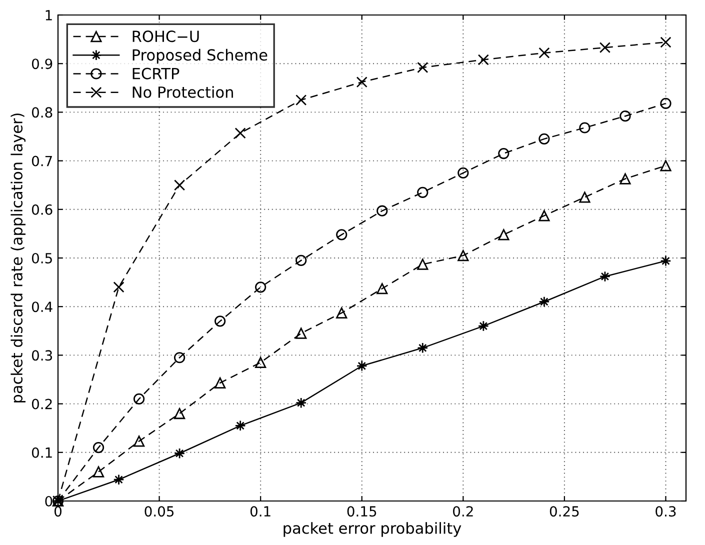 This screenshot has height=545, width=705. I want to click on x-tick-label: 0.05, so click(159, 511).